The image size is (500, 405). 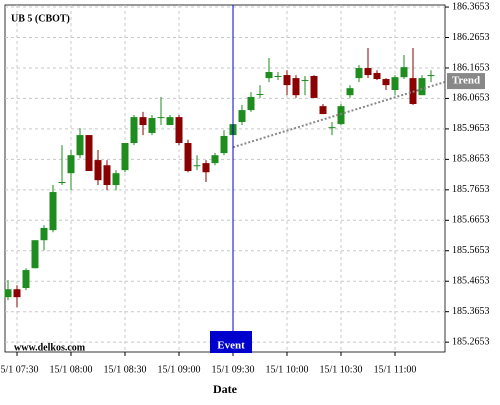 I want to click on trend-label-box, so click(x=466, y=81).